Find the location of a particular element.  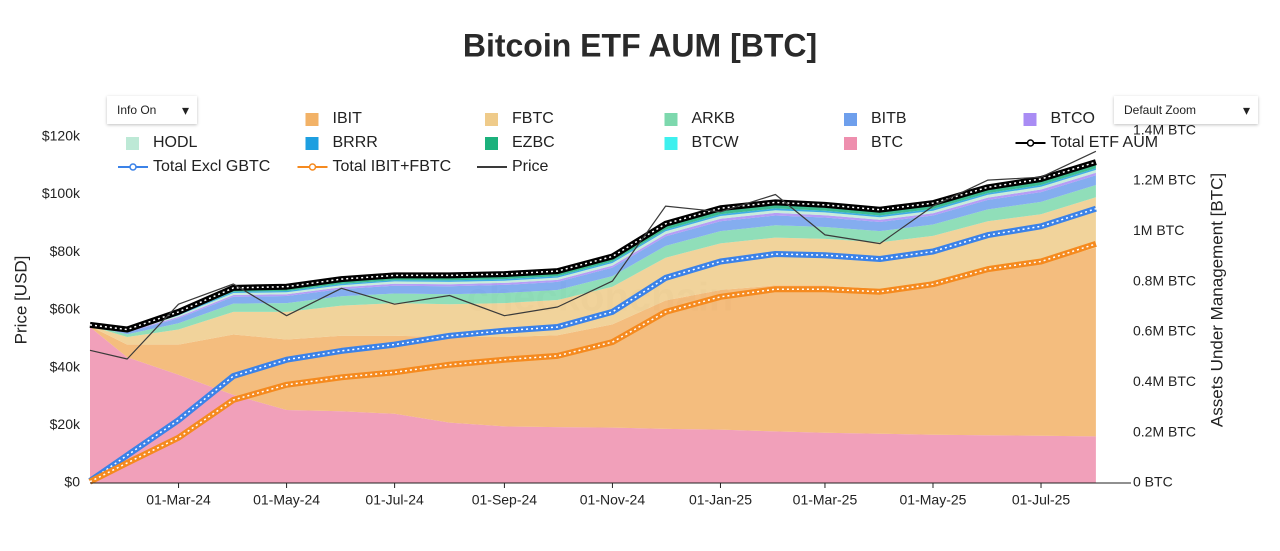

y-tick-label: $80k is located at coordinates (65, 251).